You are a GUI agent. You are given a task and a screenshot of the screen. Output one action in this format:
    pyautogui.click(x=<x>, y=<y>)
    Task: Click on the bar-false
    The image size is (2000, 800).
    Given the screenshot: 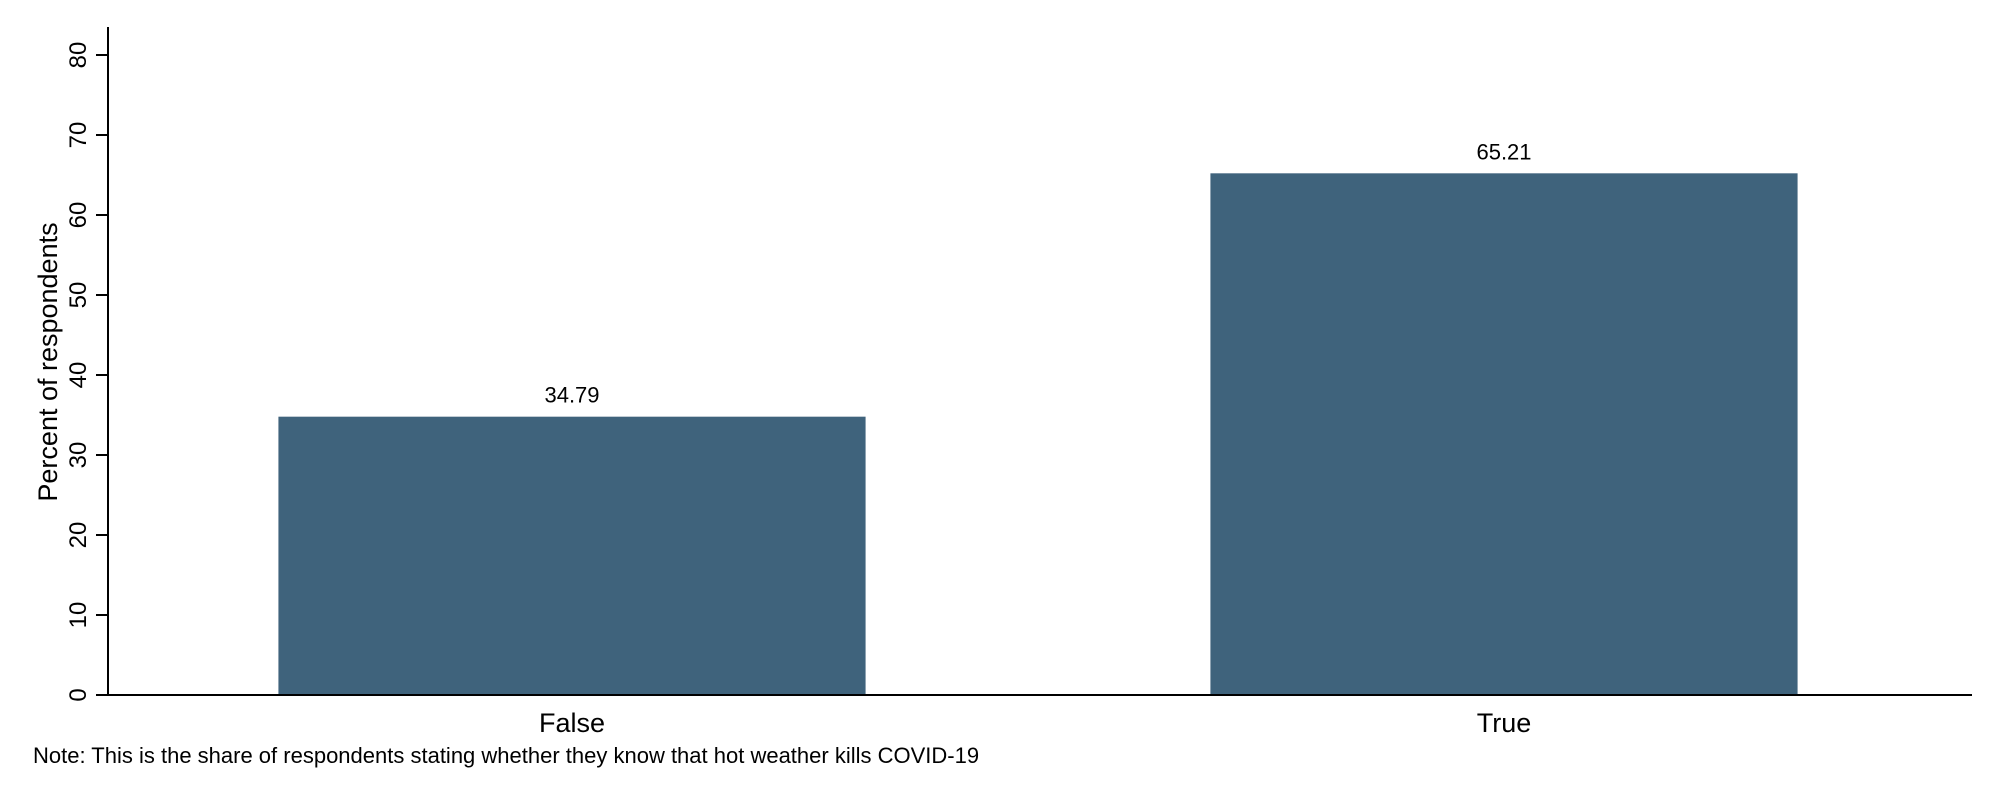 What is the action you would take?
    pyautogui.click(x=572, y=555)
    